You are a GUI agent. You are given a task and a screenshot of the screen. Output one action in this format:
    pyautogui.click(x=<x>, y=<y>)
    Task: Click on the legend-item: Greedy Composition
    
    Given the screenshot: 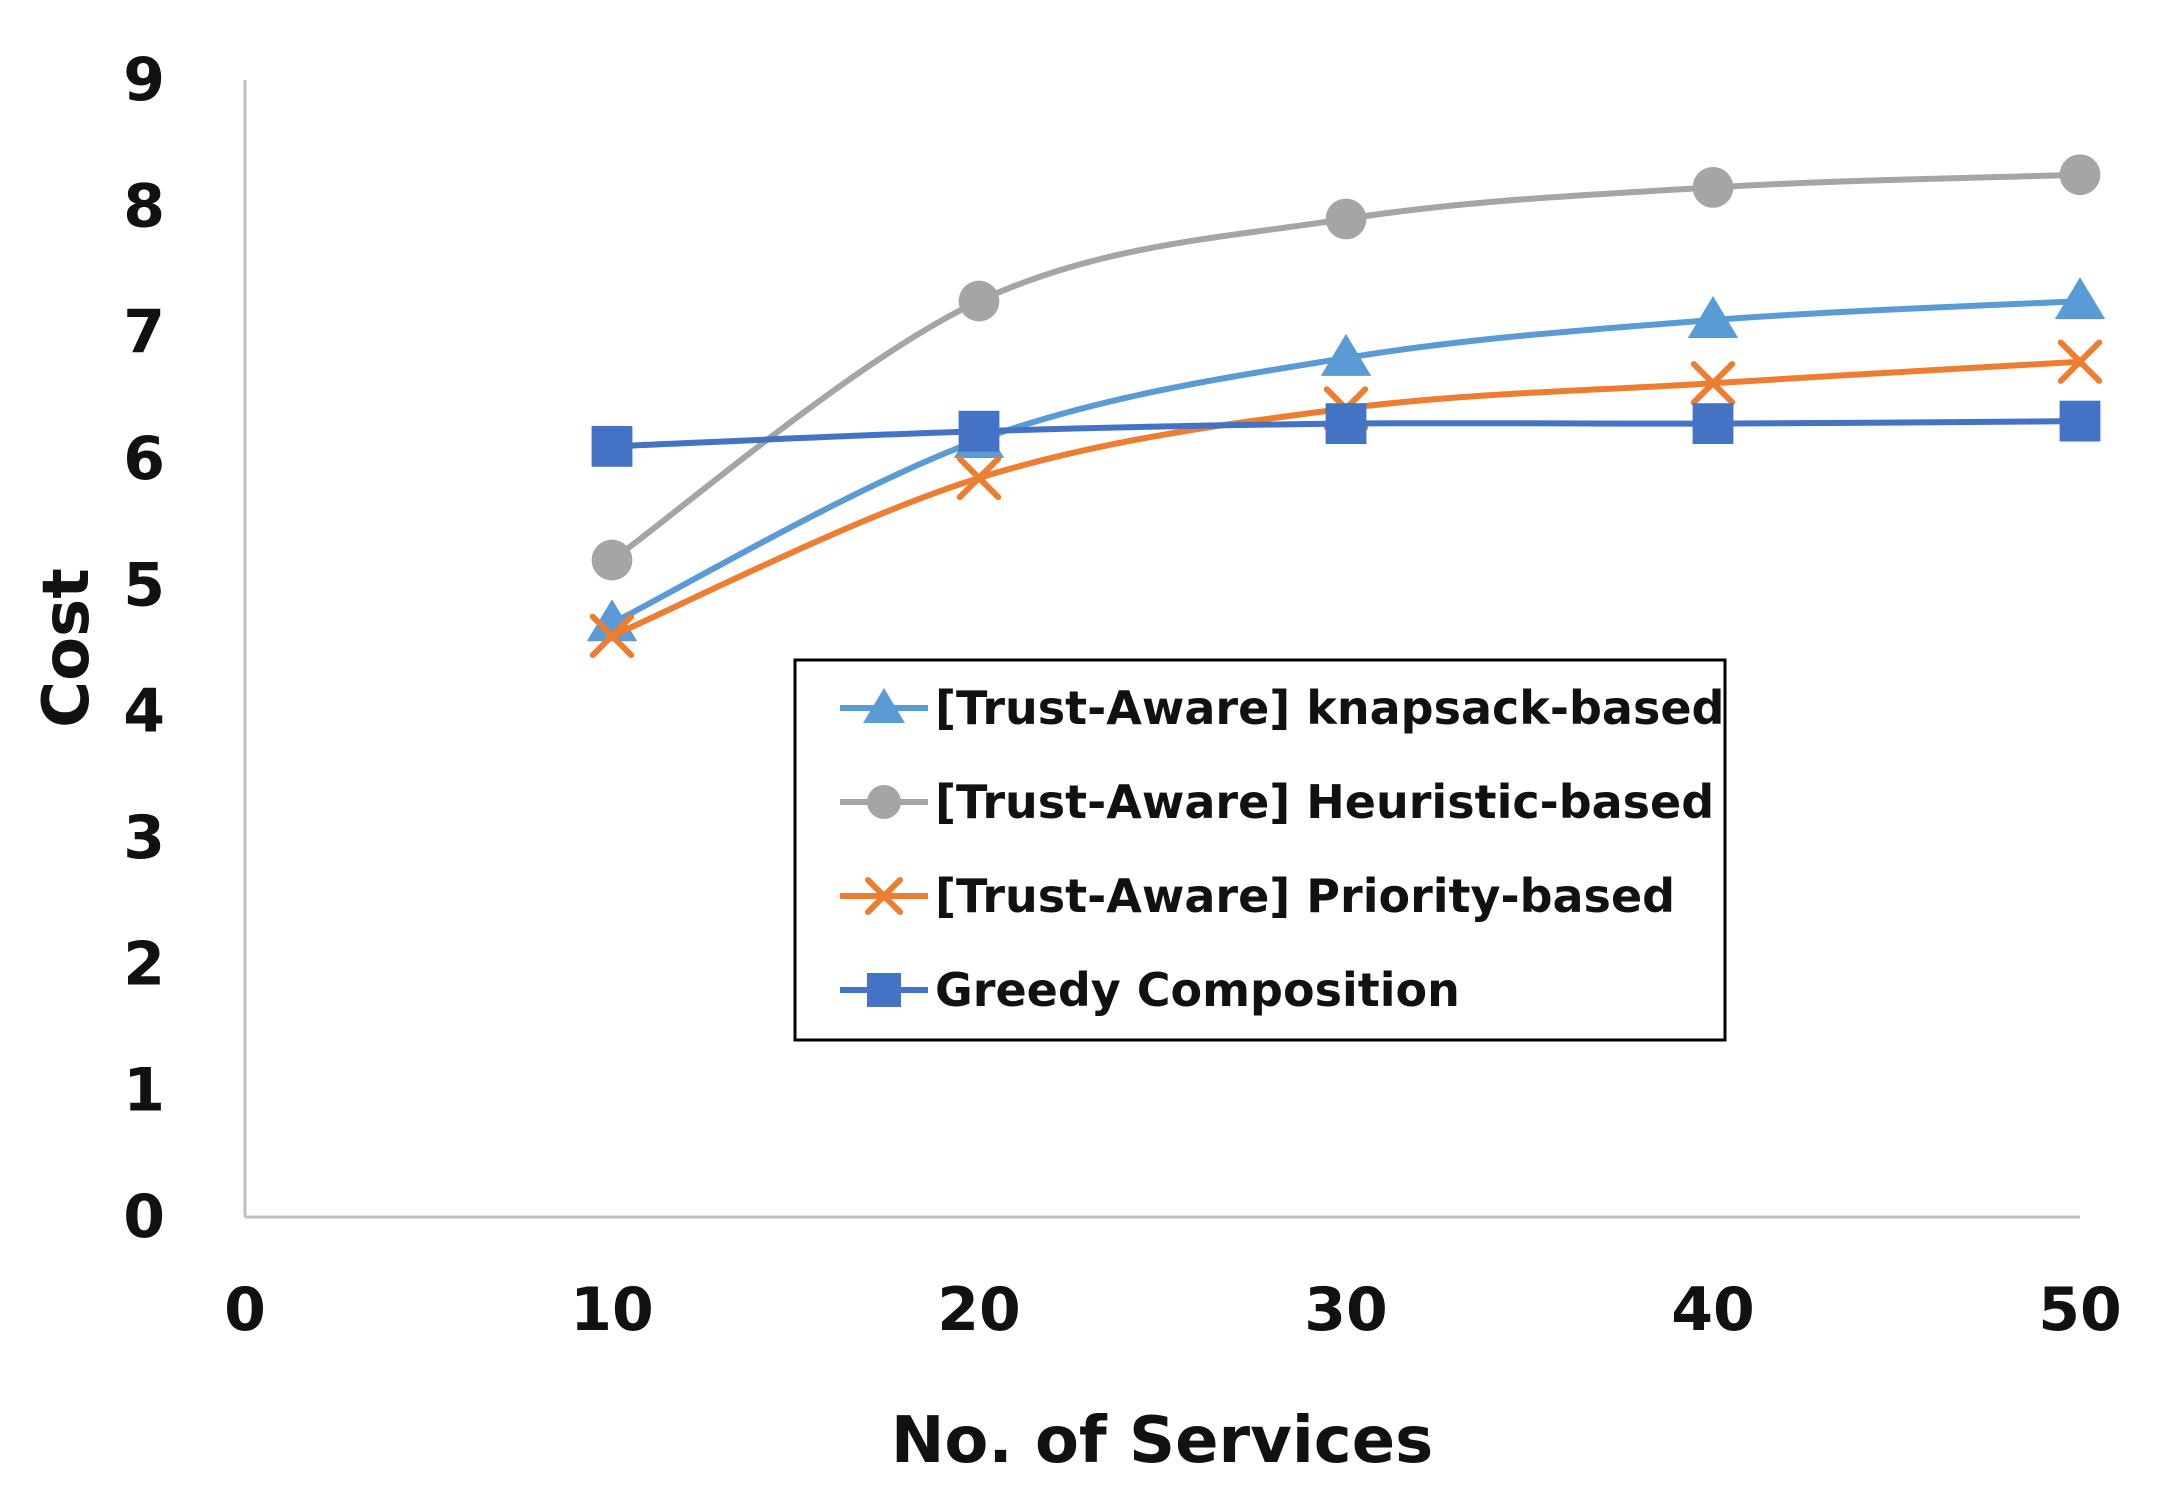 What is the action you would take?
    pyautogui.click(x=1150, y=990)
    